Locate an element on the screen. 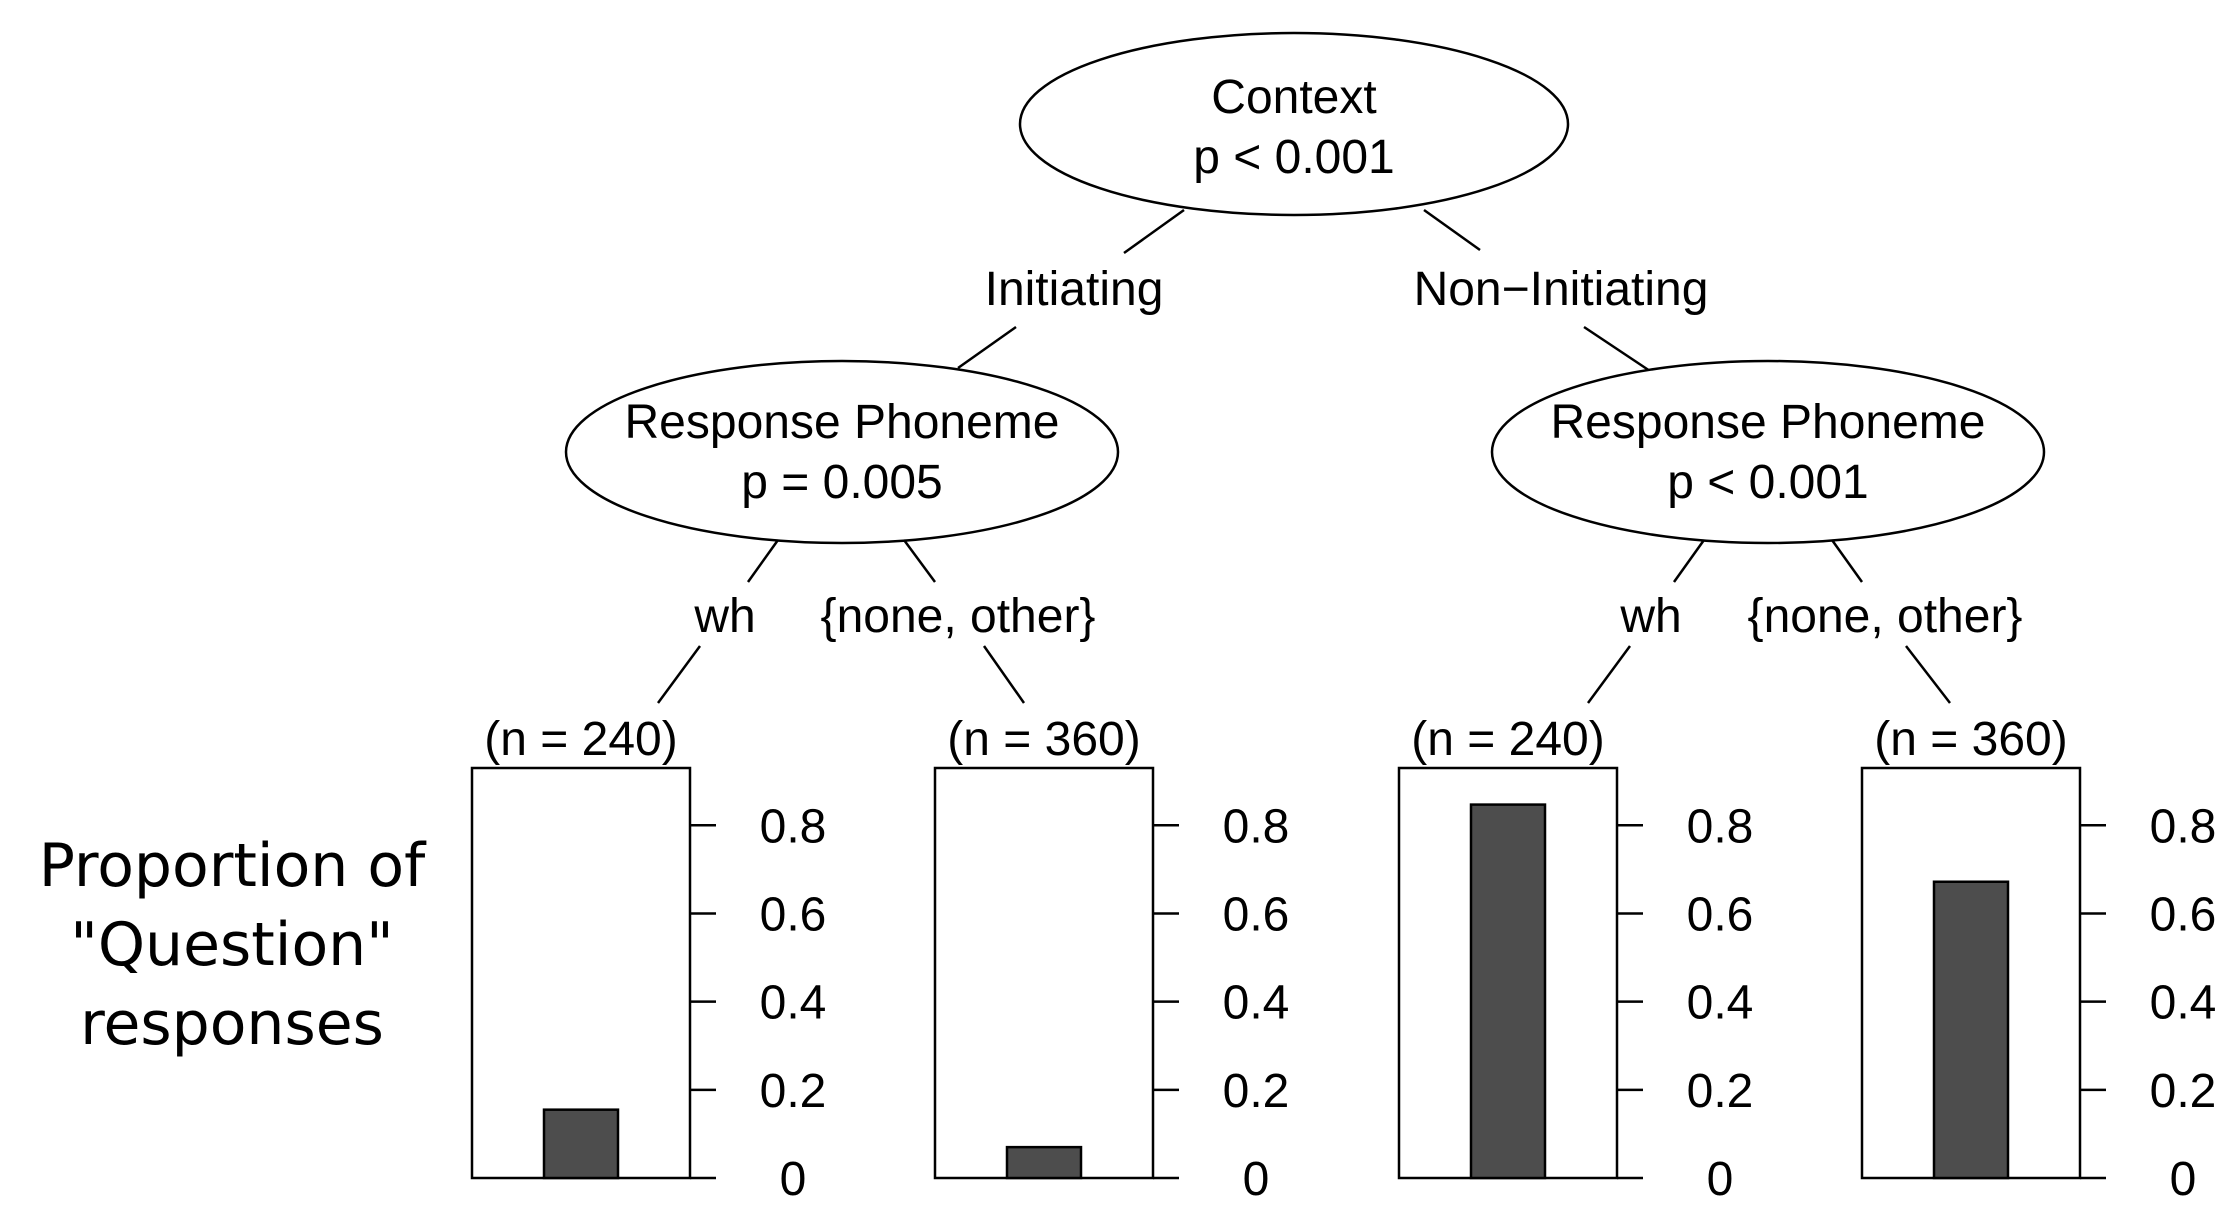 This screenshot has width=2236, height=1215. terminal-panel-3: (n = 240) 0 0.2 0.4 0.6 0.8 is located at coordinates (1575, 959).